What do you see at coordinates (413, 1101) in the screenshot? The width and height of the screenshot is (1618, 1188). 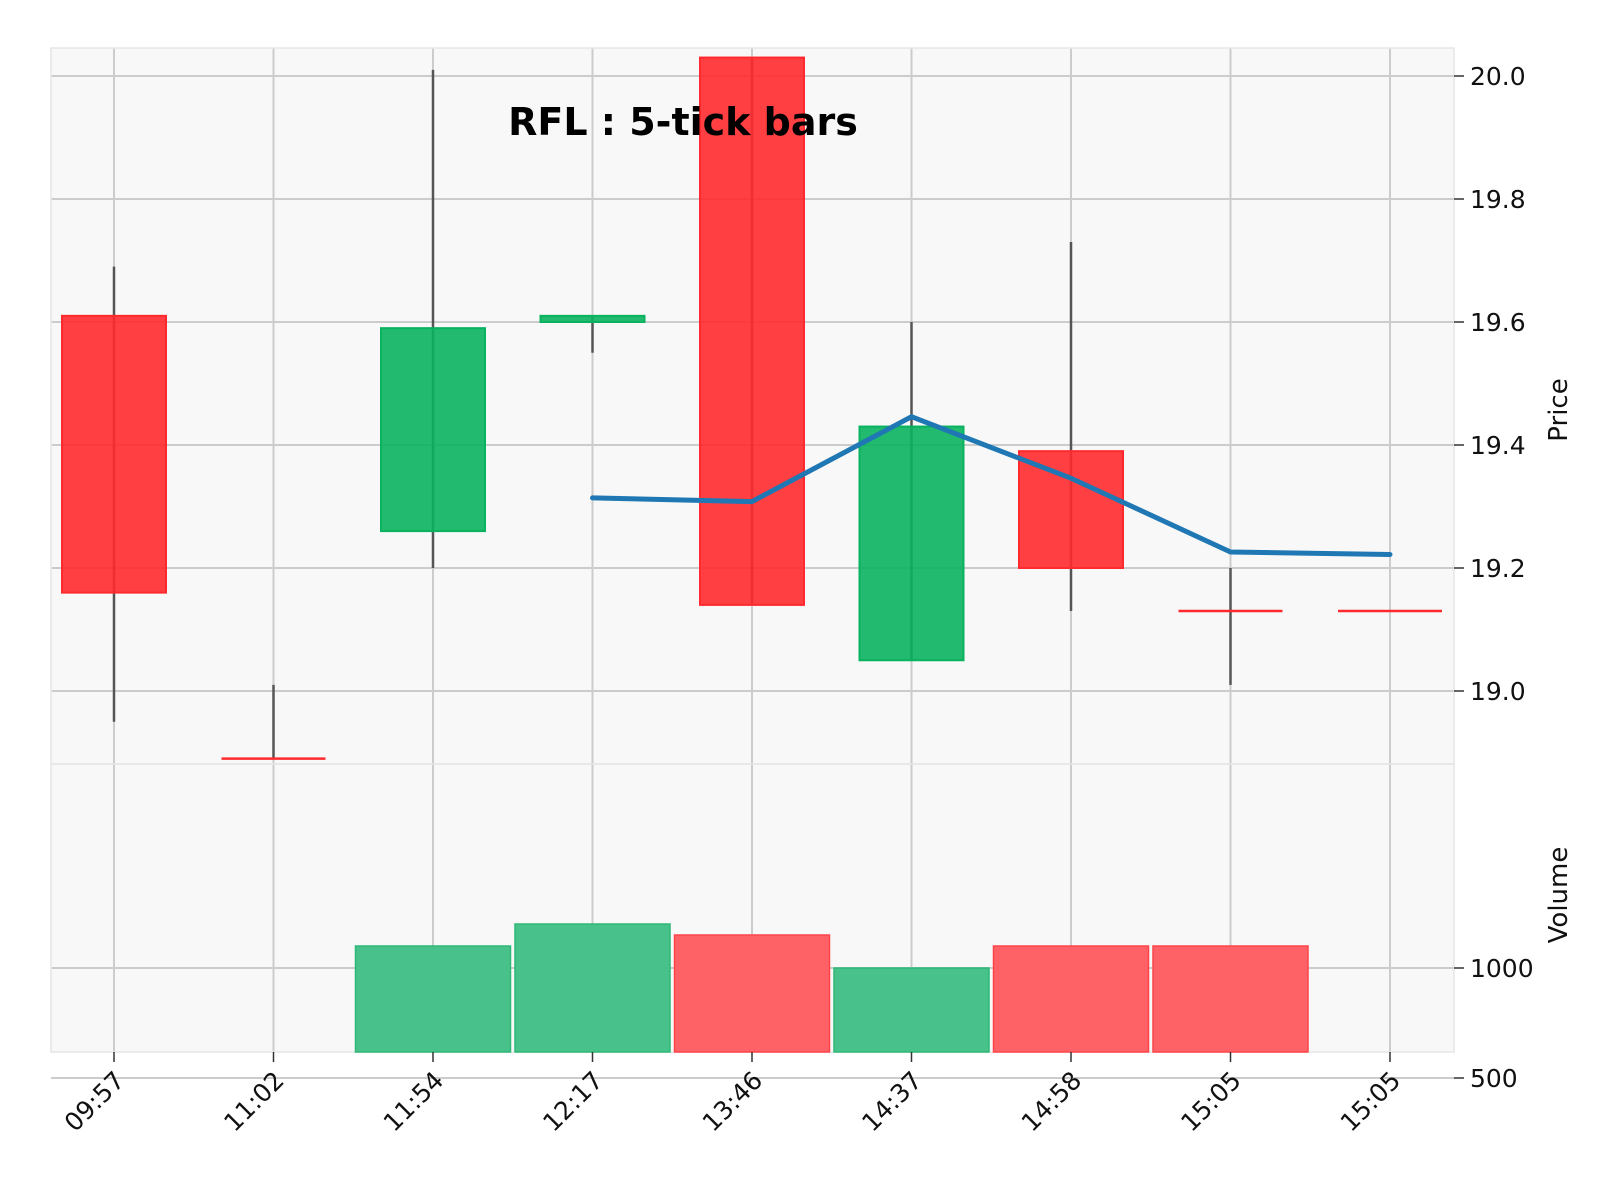 I see `x-tick-label: 11:54` at bounding box center [413, 1101].